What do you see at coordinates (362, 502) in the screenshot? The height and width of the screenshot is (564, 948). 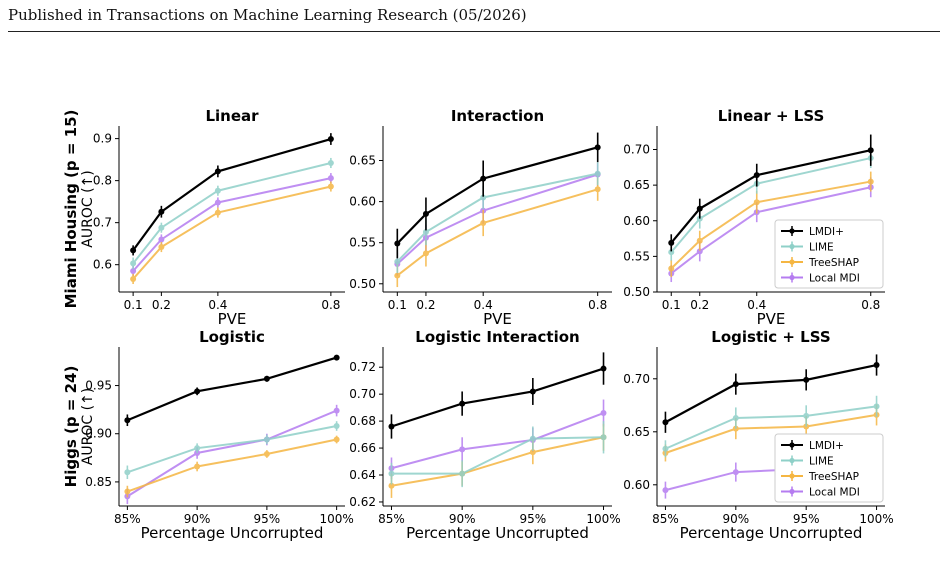 I see `y-tick-label: 0.62` at bounding box center [362, 502].